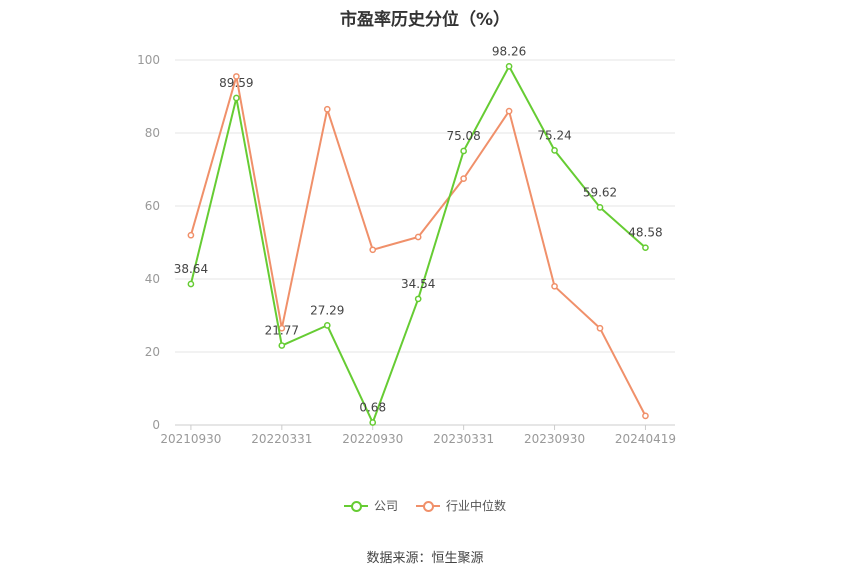 This screenshot has height=575, width=850. I want to click on x-tick-label: 20230930, so click(554, 439).